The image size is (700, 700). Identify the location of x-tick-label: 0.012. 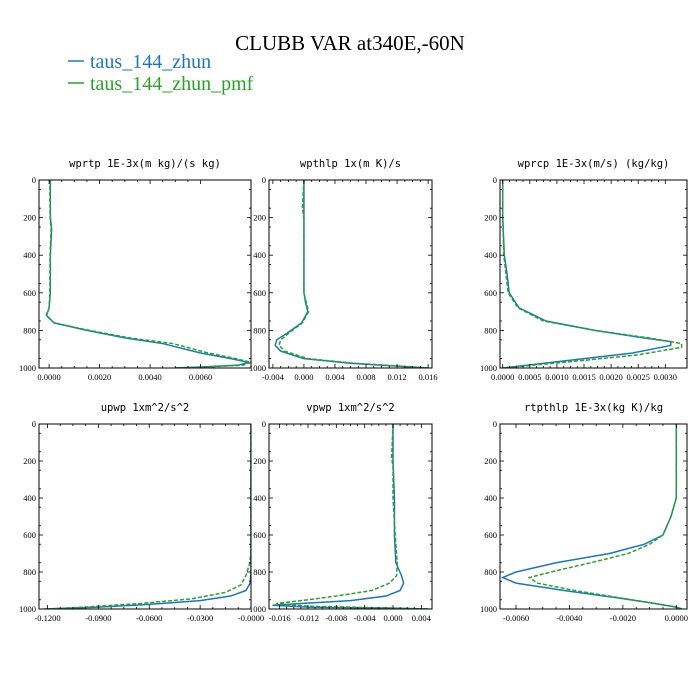
(397, 377).